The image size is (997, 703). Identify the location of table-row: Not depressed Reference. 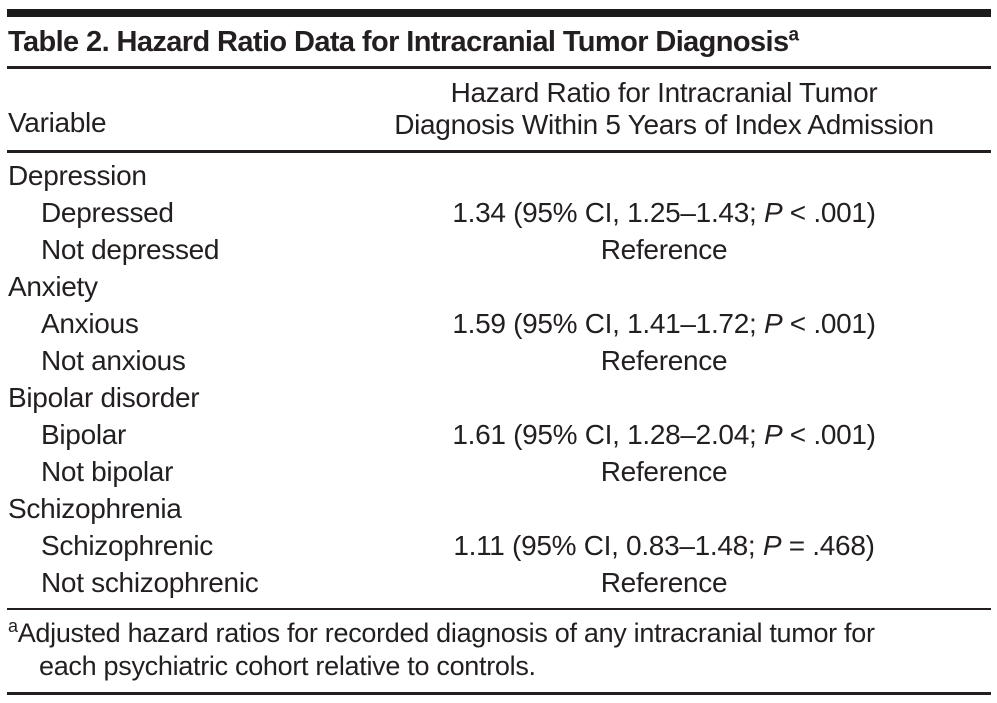
(499, 250).